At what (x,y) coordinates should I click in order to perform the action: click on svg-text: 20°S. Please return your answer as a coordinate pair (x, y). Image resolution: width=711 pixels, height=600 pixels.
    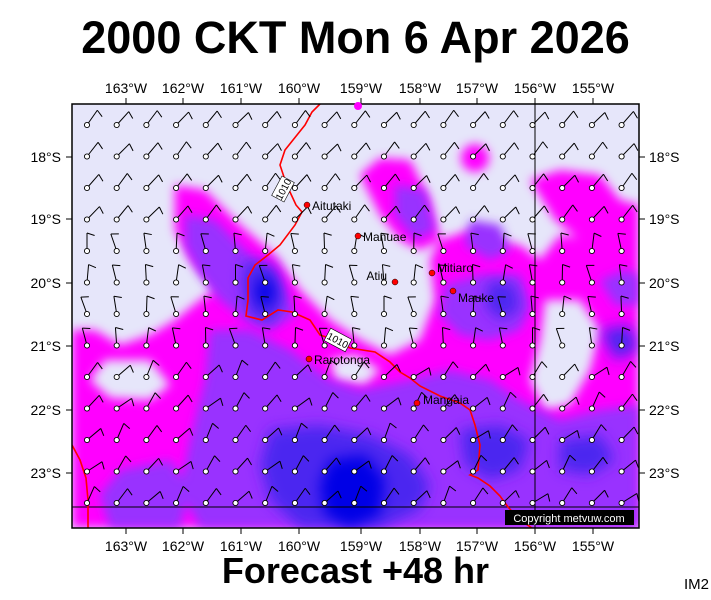
    Looking at the image, I should click on (45, 283).